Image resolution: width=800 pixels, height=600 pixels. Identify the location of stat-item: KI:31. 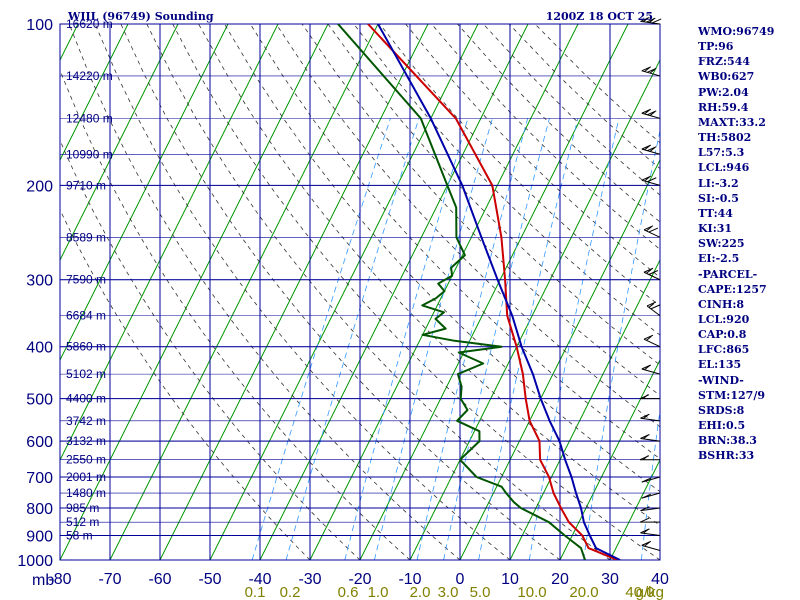
(715, 229).